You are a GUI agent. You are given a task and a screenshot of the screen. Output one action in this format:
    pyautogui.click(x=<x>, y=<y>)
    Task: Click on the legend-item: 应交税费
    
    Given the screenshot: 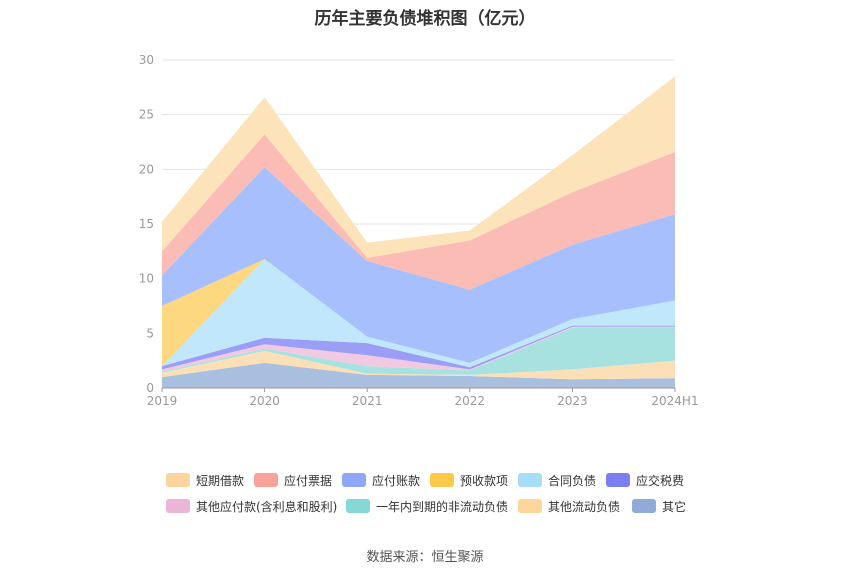 What is the action you would take?
    pyautogui.click(x=645, y=480)
    